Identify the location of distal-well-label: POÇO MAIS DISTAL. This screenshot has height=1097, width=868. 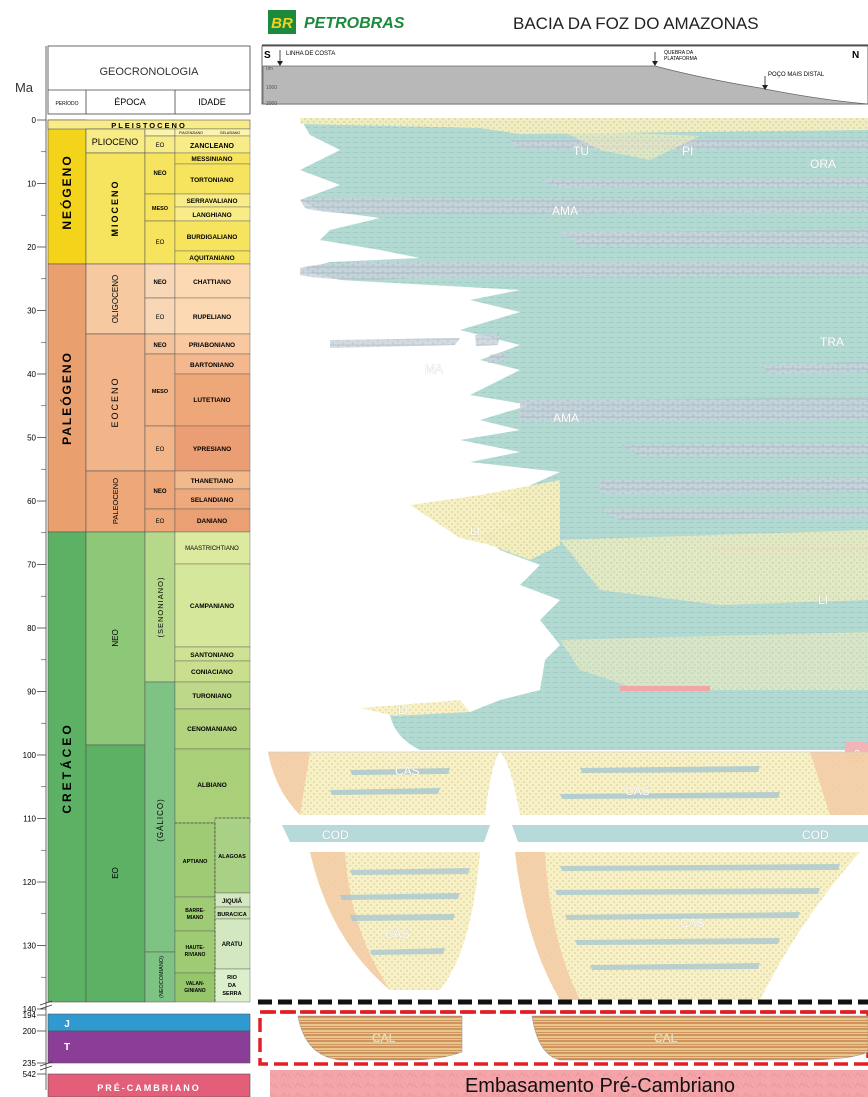
(796, 75).